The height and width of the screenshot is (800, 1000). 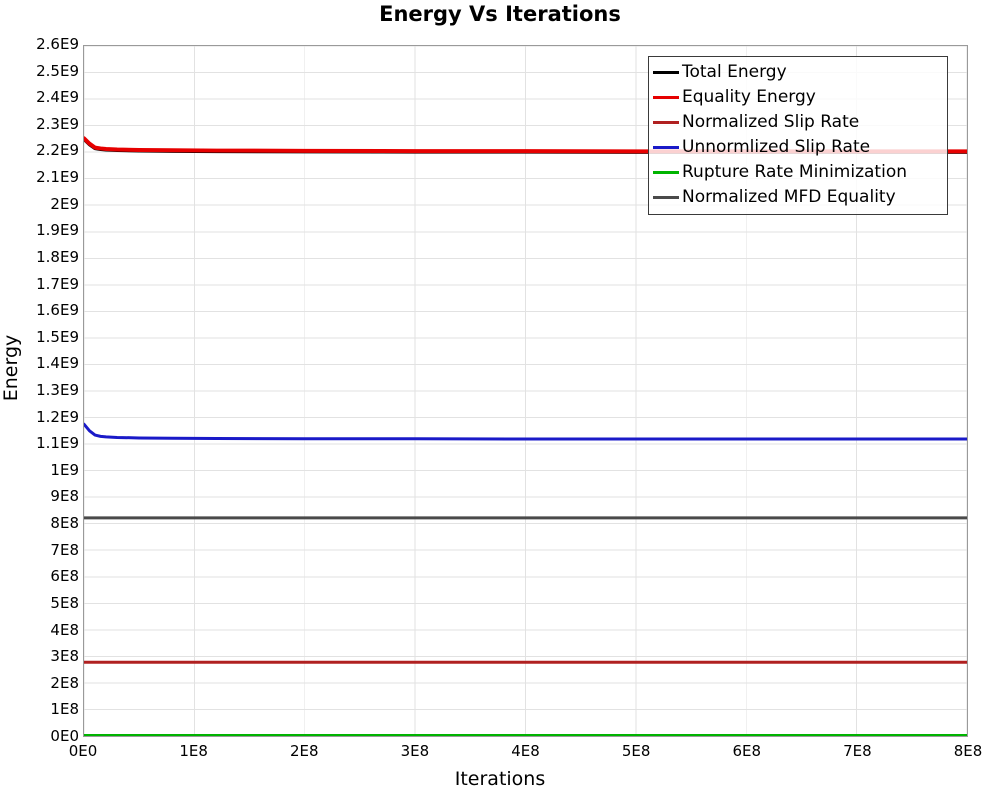 What do you see at coordinates (64, 496) in the screenshot?
I see `y-tick-label: 9E8` at bounding box center [64, 496].